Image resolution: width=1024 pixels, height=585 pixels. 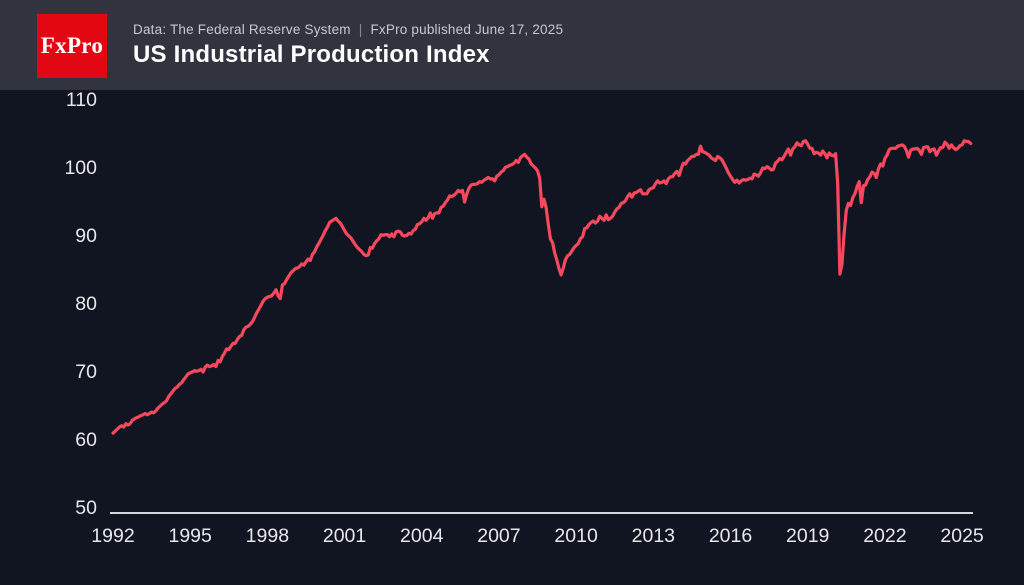 I want to click on x-tick-label: 2025, so click(x=962, y=536).